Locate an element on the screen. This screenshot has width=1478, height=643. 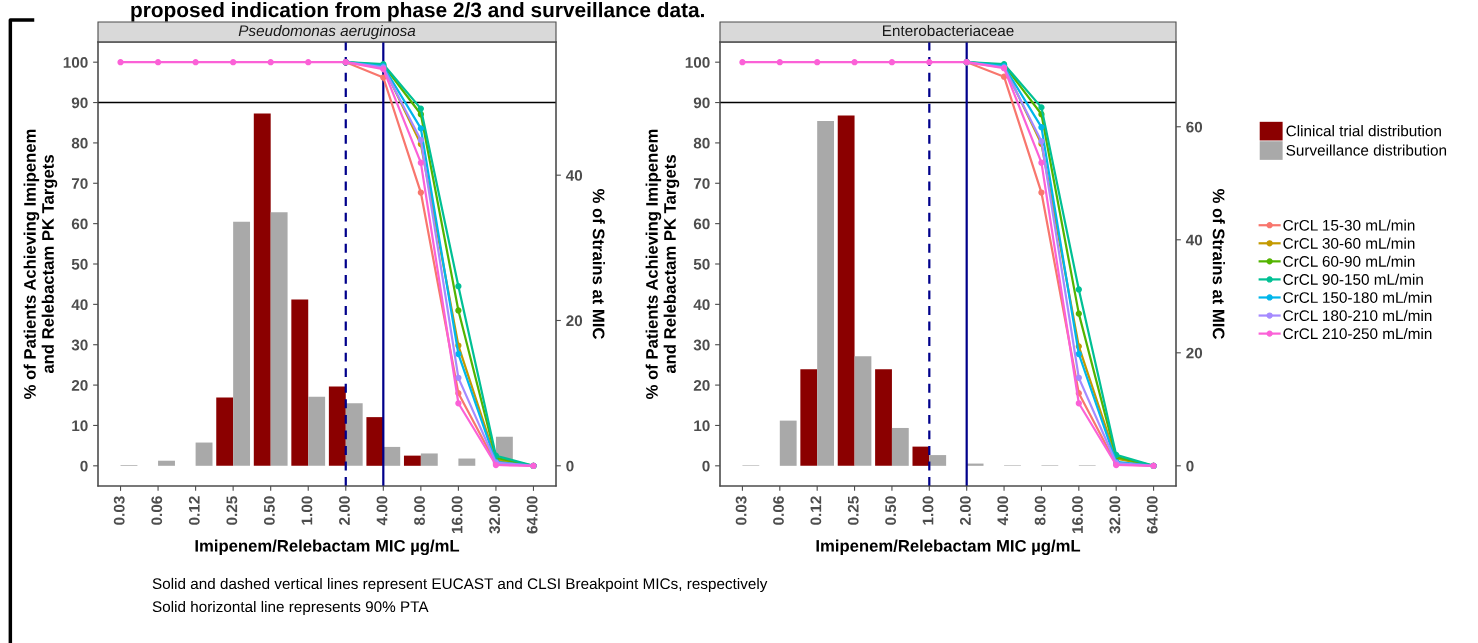
legend-label: CrCL 150-180 mL/min is located at coordinates (1357, 297).